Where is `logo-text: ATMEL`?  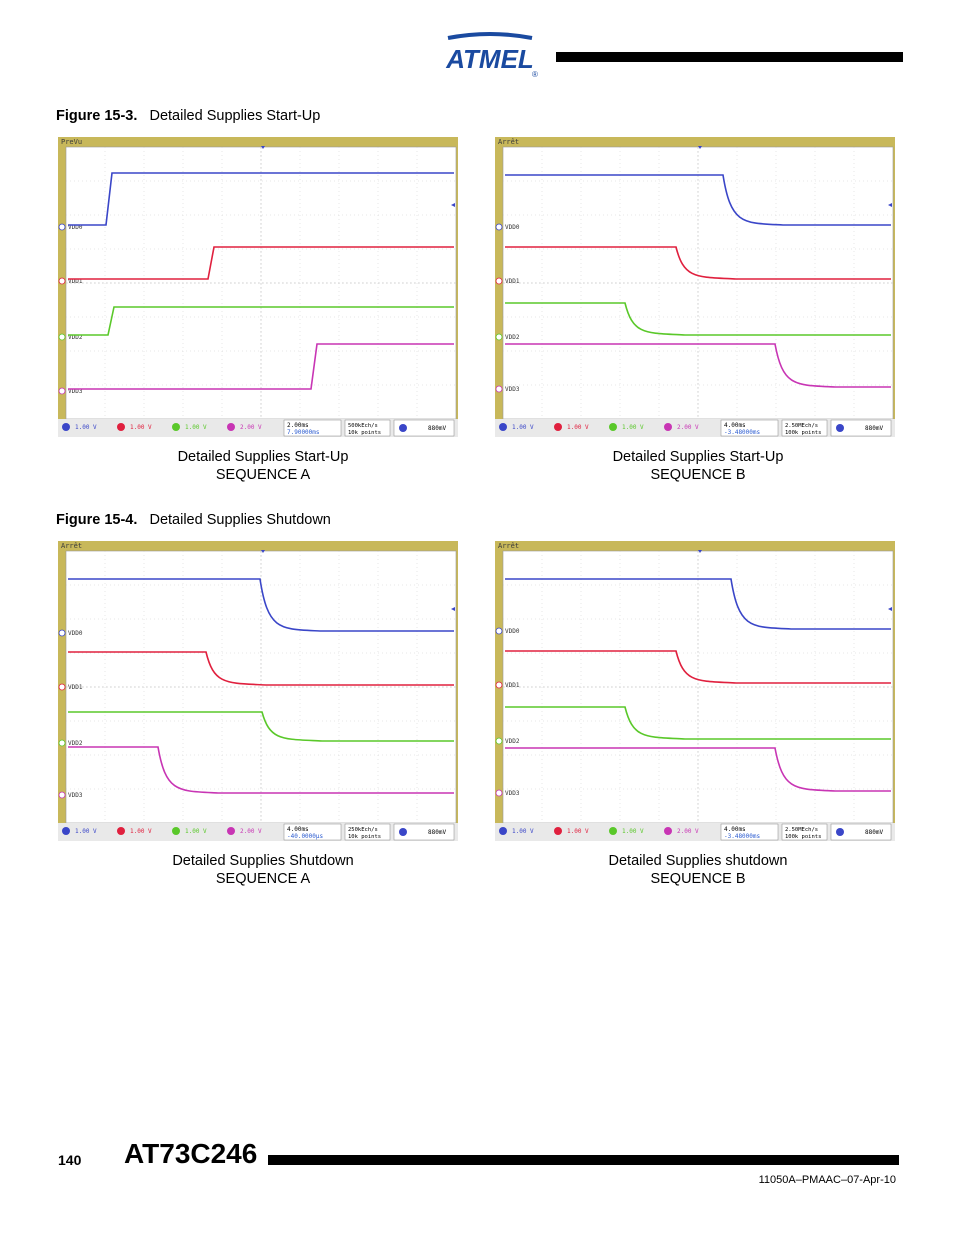
logo-text: ATMEL is located at coordinates (489, 59).